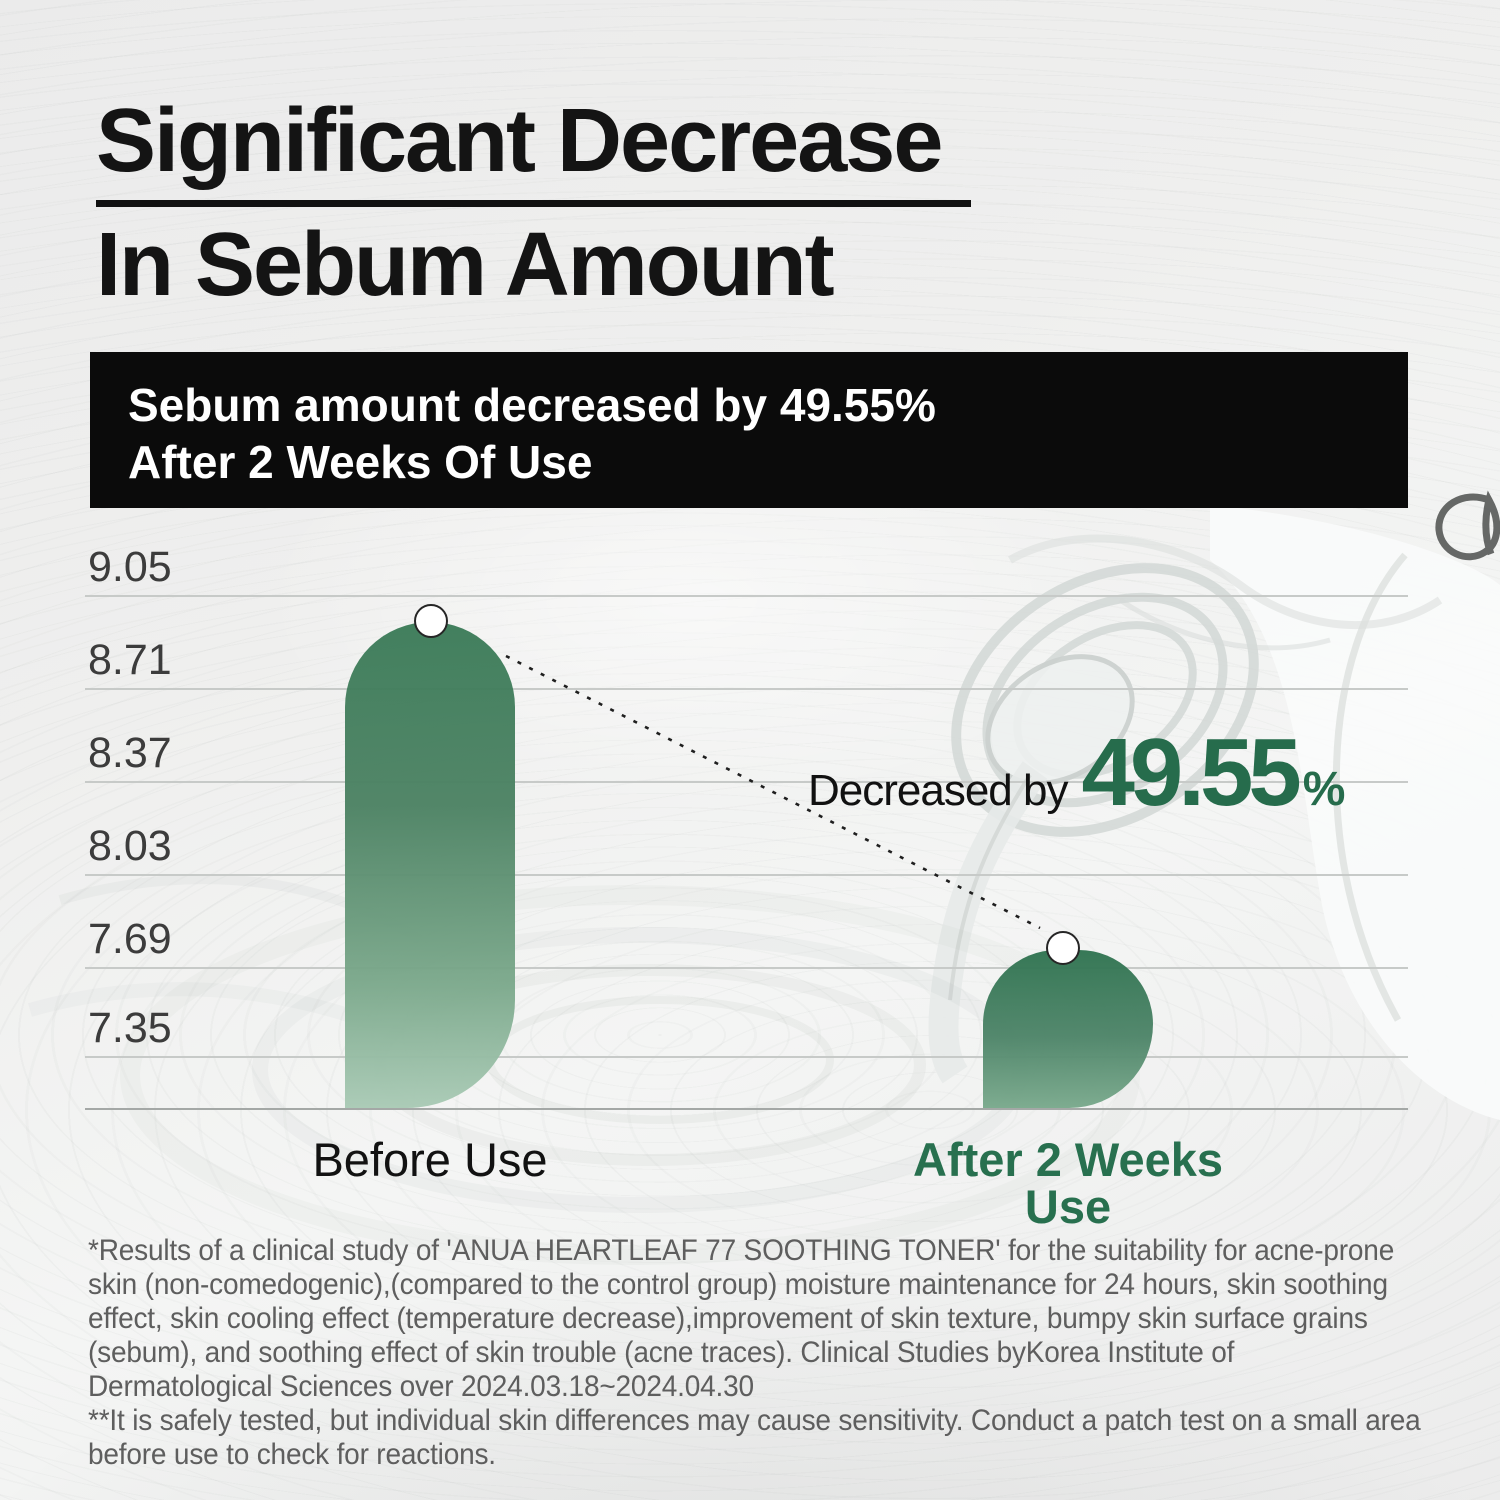 The width and height of the screenshot is (1500, 1500). Describe the element at coordinates (130, 1028) in the screenshot. I see `y-tick-label: 7.35` at that location.